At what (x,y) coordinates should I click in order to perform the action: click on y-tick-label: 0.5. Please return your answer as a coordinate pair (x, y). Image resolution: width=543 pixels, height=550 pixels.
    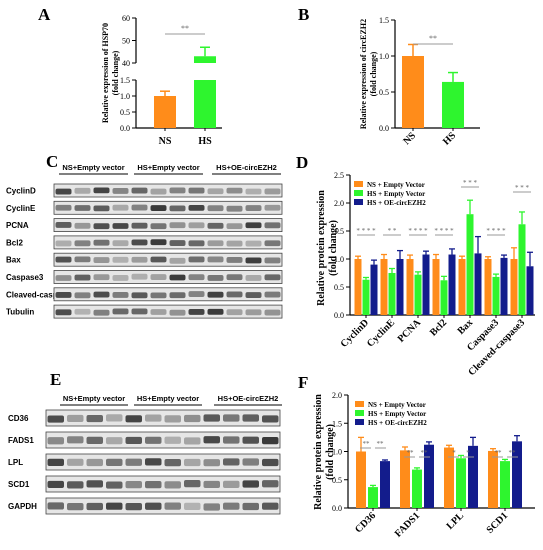
    Looking at the image, I should click on (339, 287).